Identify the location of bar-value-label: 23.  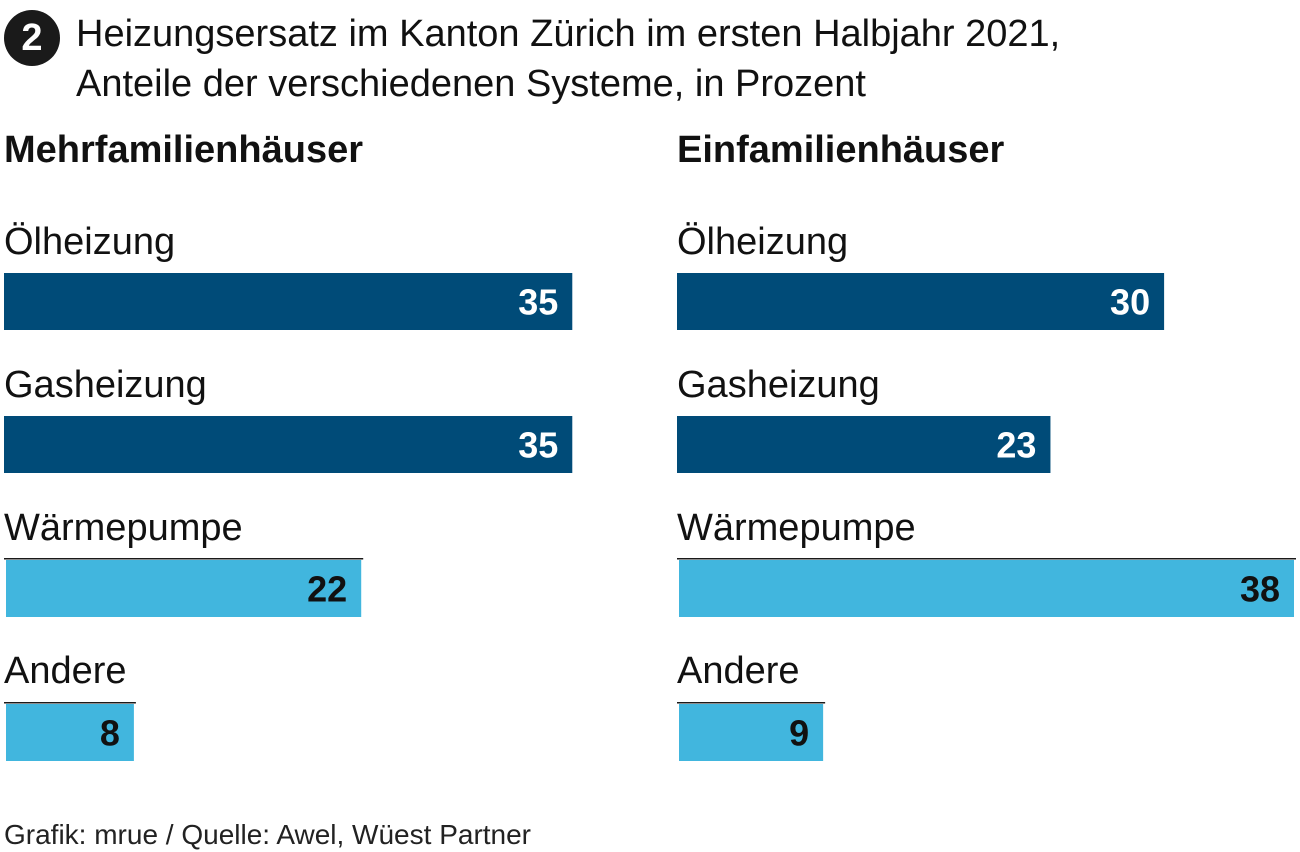
(1016, 445).